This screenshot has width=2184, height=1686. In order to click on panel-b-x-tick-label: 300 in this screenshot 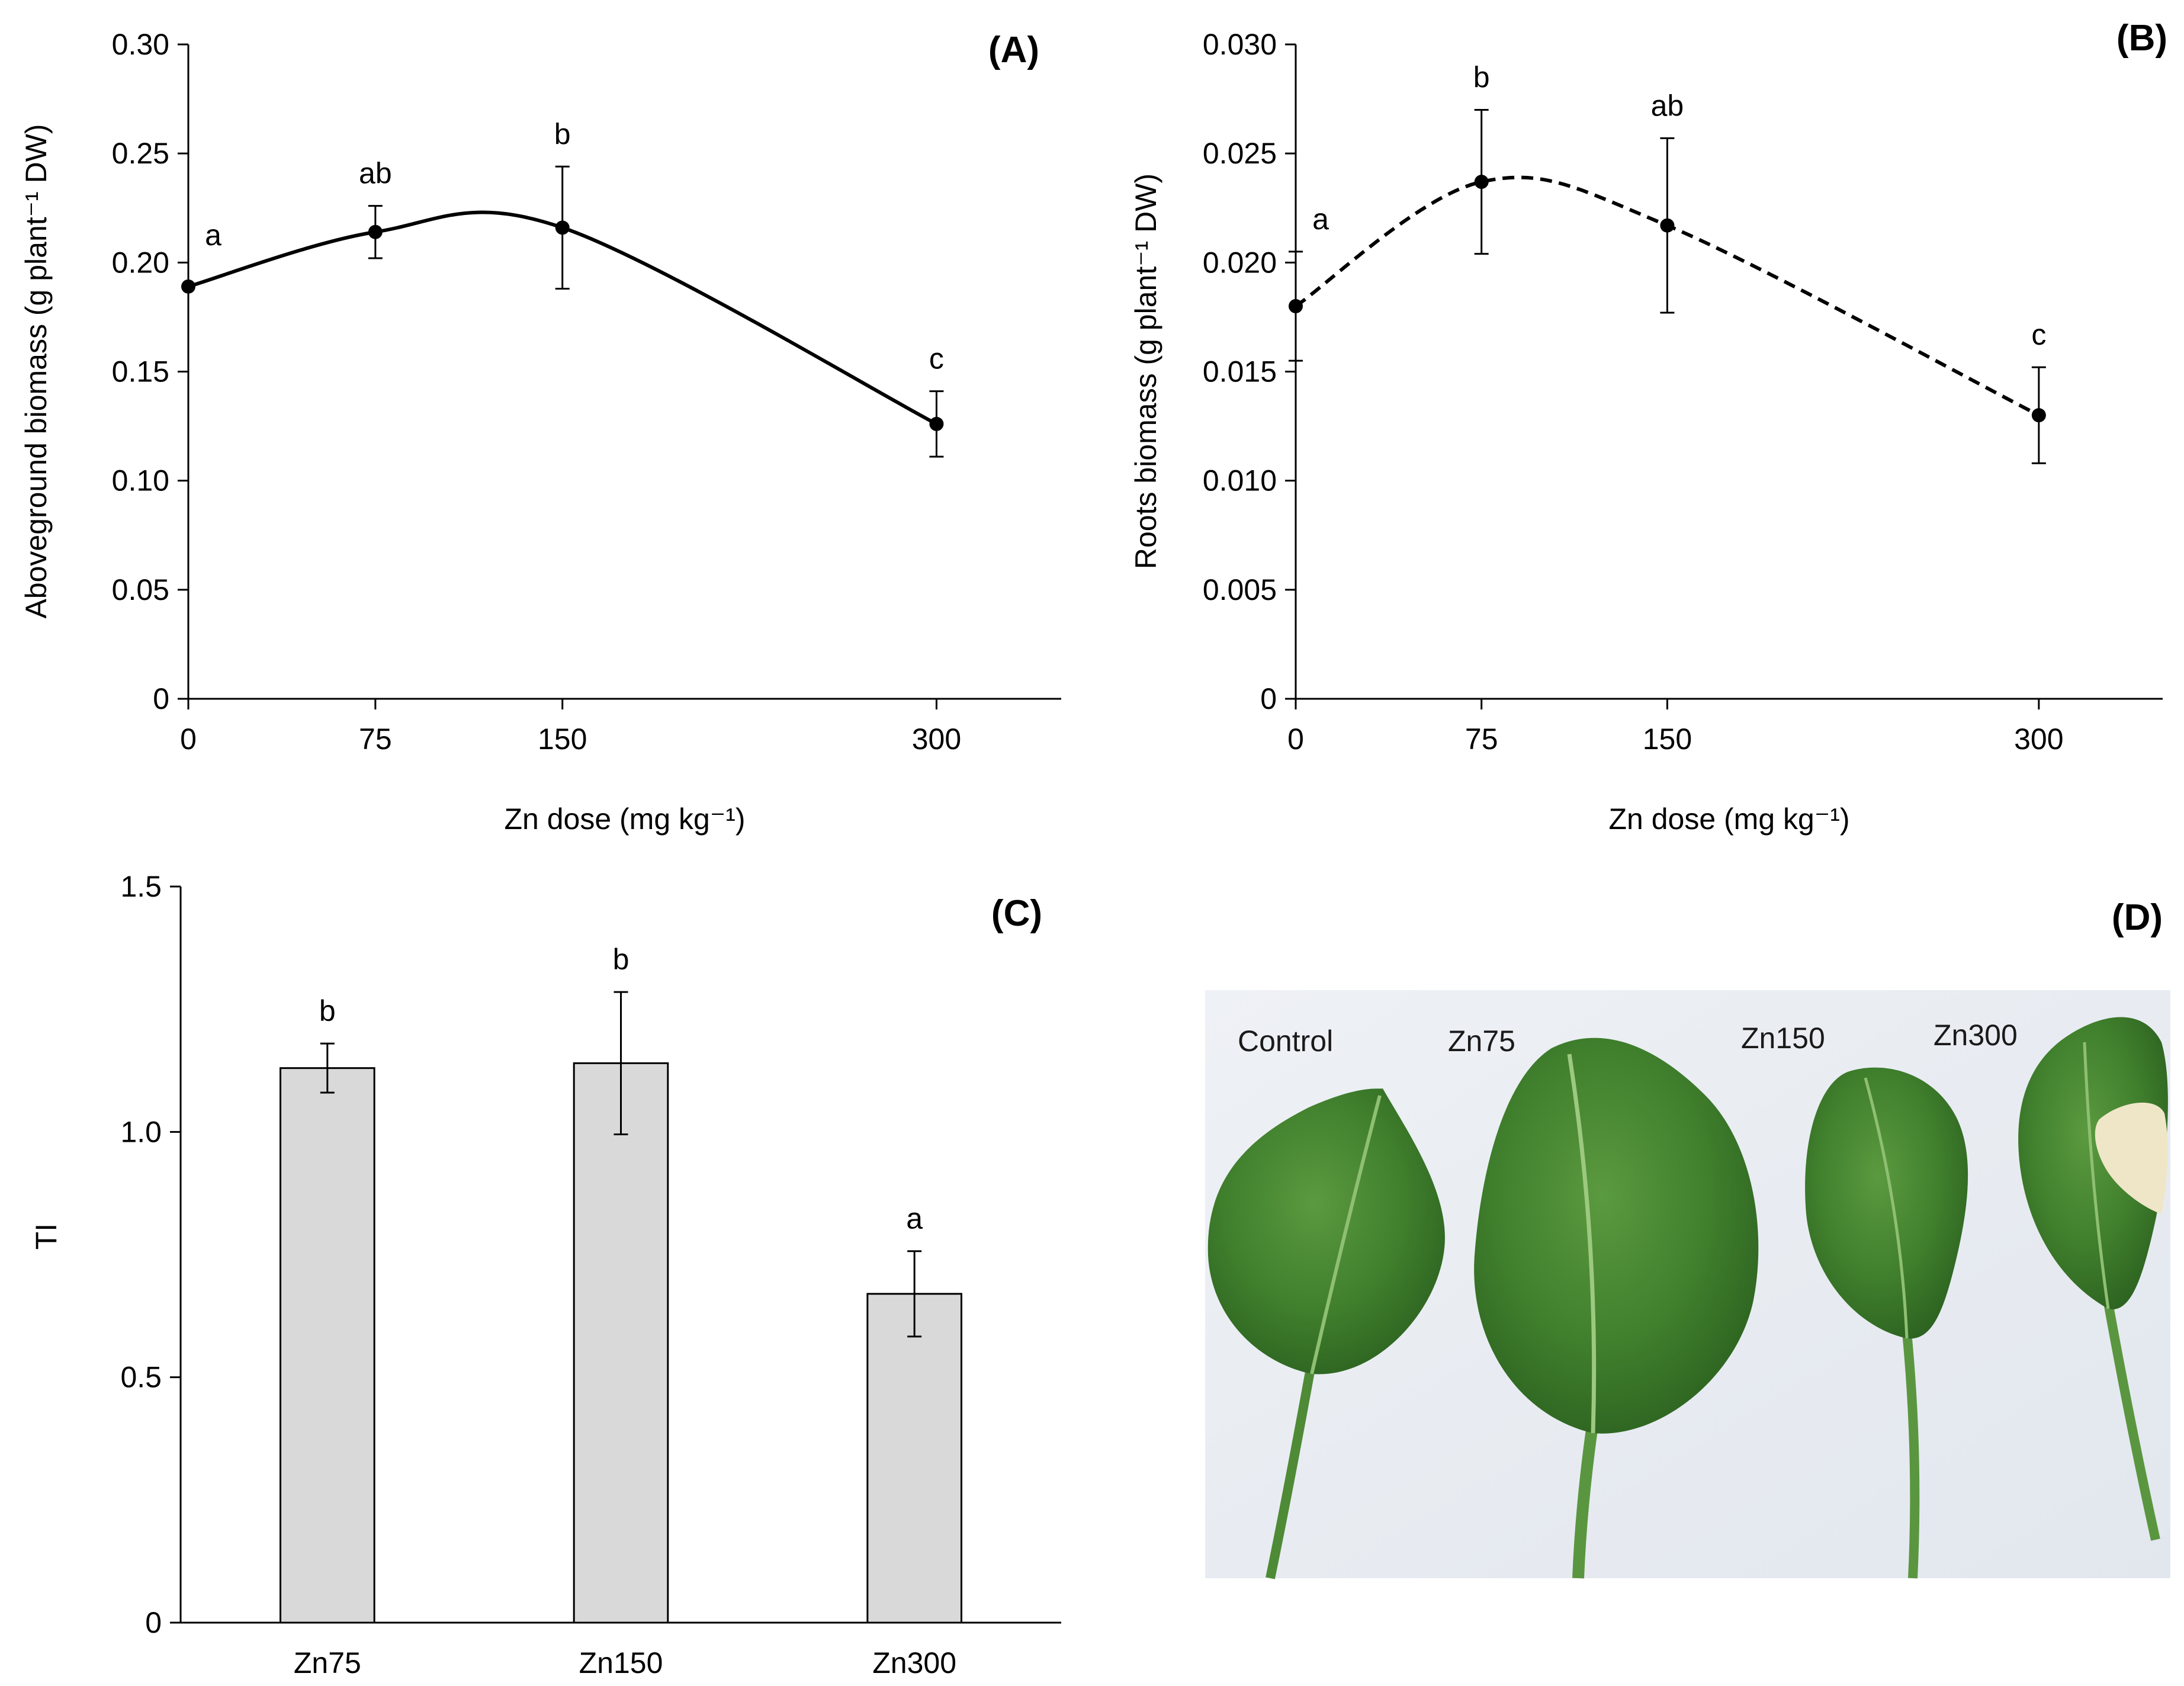, I will do `click(2039, 739)`.